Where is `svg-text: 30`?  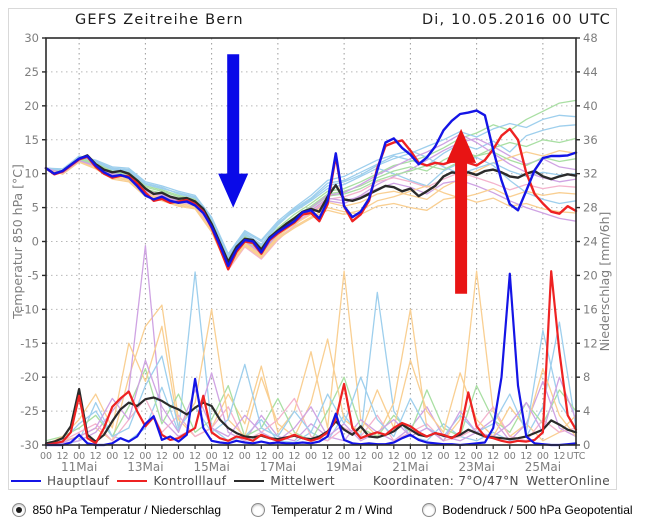 svg-text: 30 is located at coordinates (31, 38).